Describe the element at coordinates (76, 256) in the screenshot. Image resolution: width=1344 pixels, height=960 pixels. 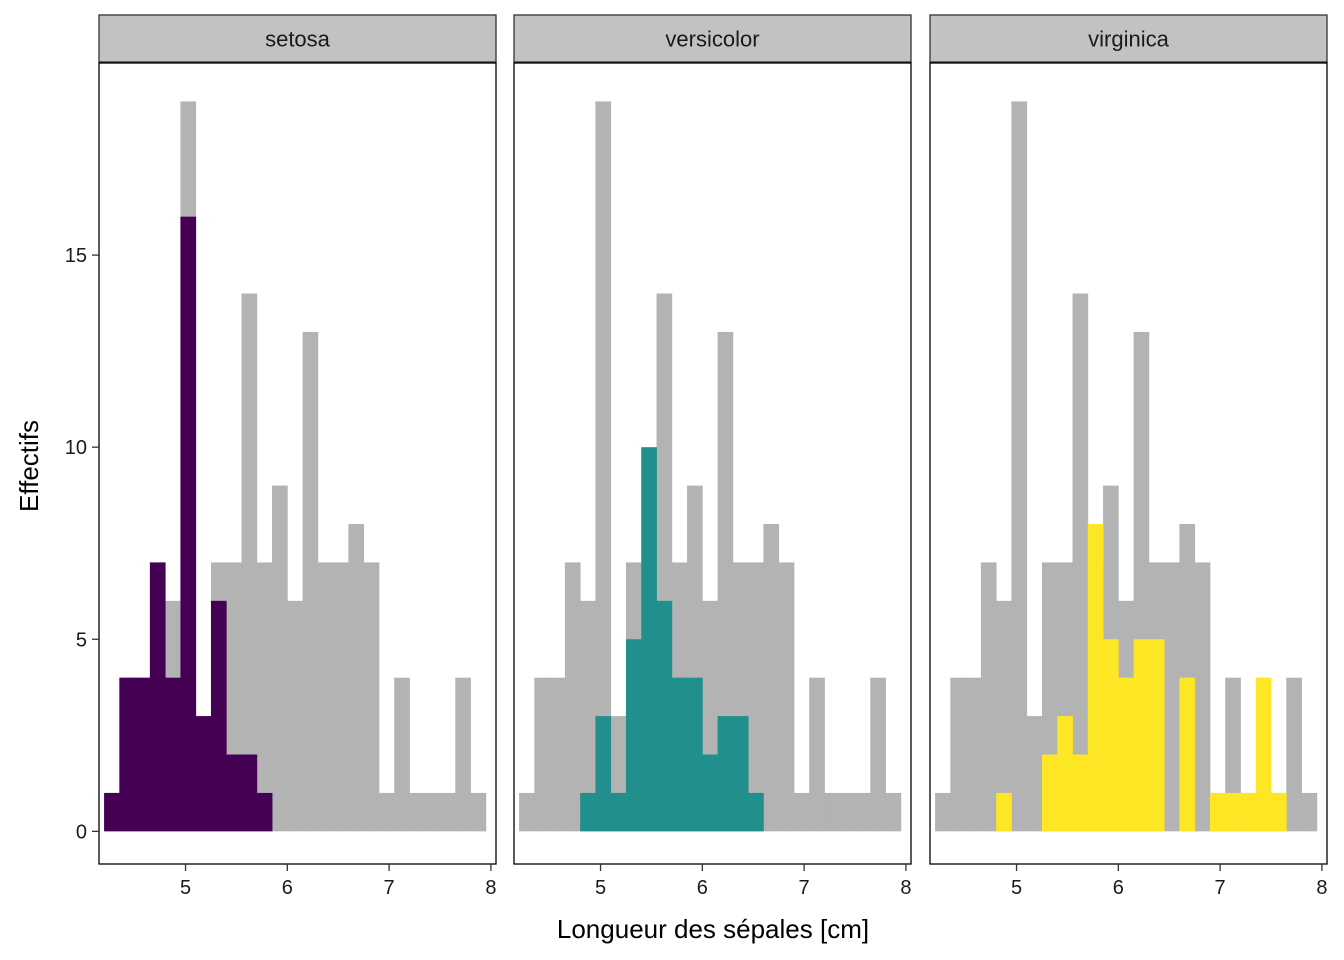
I see `y-tick-label: 15` at that location.